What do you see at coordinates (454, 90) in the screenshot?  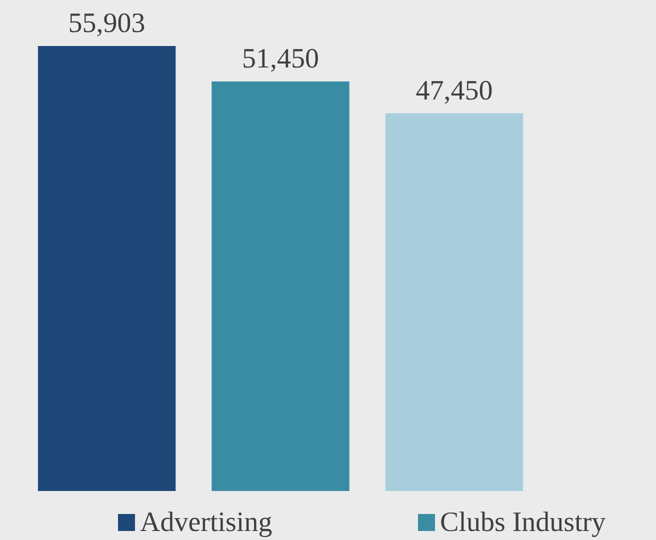 I see `data-label: 47,450` at bounding box center [454, 90].